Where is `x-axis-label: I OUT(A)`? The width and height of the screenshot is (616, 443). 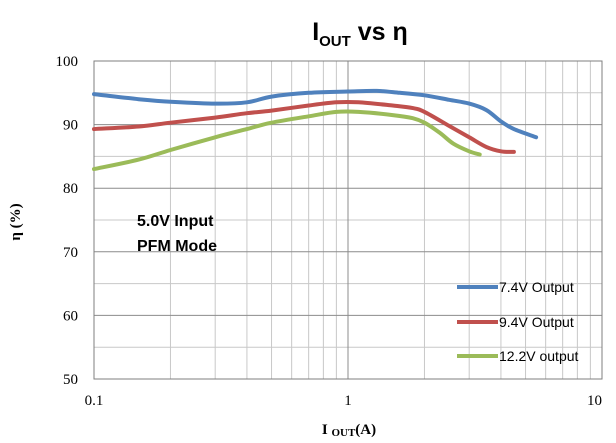 x-axis-label: I OUT(A) is located at coordinates (349, 430).